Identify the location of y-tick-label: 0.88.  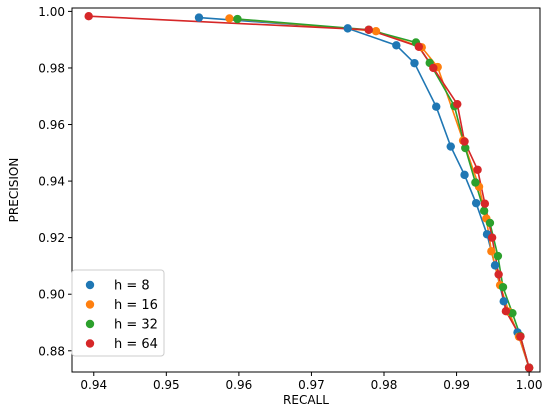
(51, 351).